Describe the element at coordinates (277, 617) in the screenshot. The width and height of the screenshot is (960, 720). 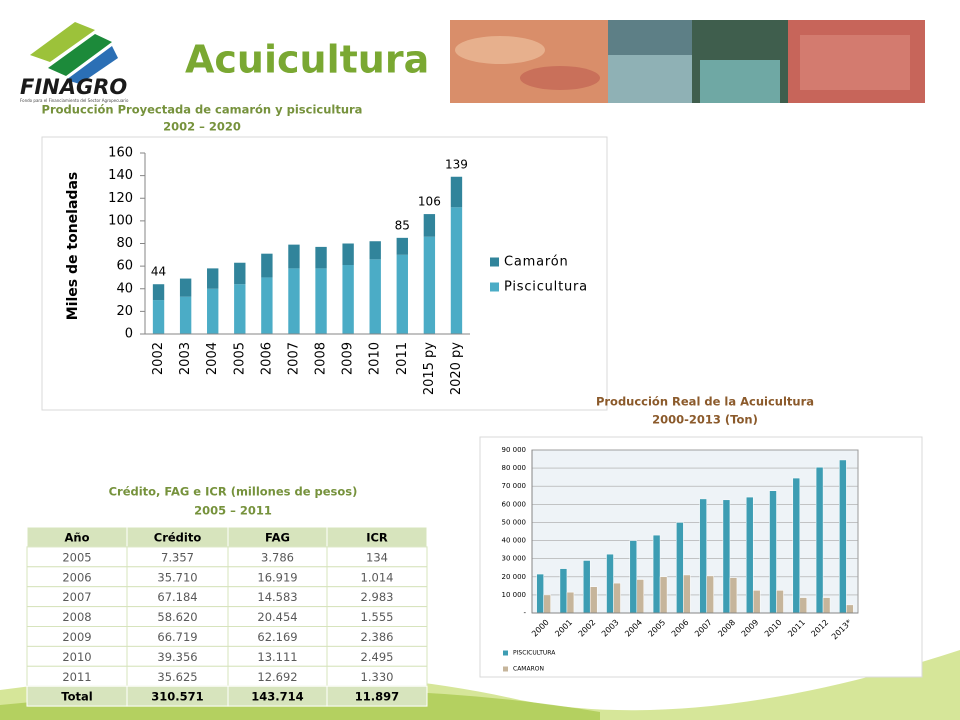
I see `table-text: 20.454` at that location.